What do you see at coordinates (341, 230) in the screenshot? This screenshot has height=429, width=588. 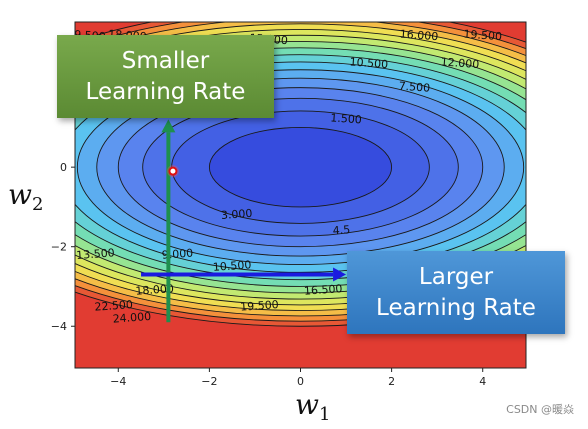 I see `contour-label: 4.5` at bounding box center [341, 230].